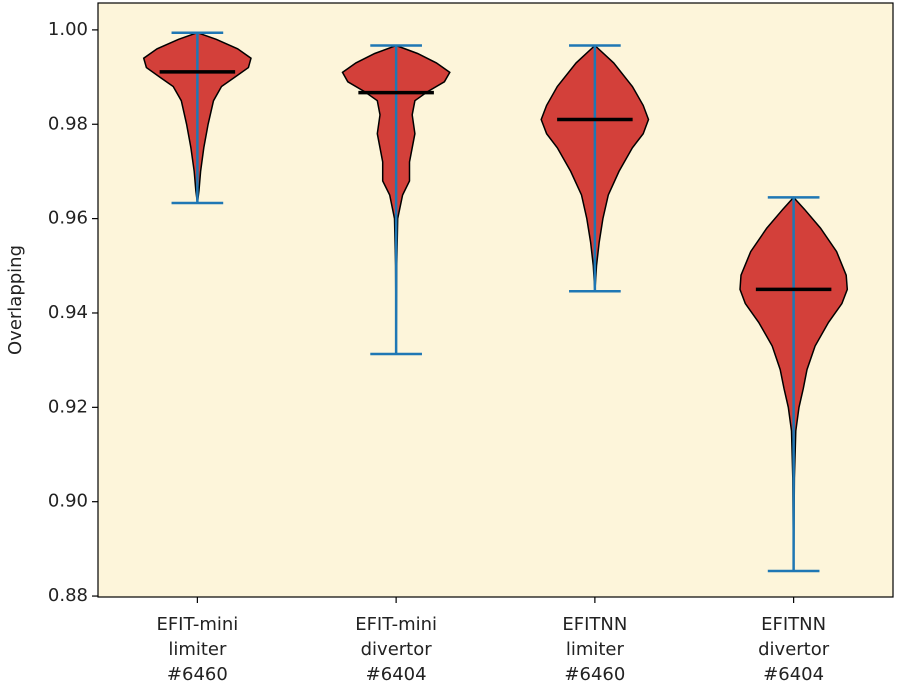  What do you see at coordinates (68, 123) in the screenshot?
I see `y-tick-label: 0.98` at bounding box center [68, 123].